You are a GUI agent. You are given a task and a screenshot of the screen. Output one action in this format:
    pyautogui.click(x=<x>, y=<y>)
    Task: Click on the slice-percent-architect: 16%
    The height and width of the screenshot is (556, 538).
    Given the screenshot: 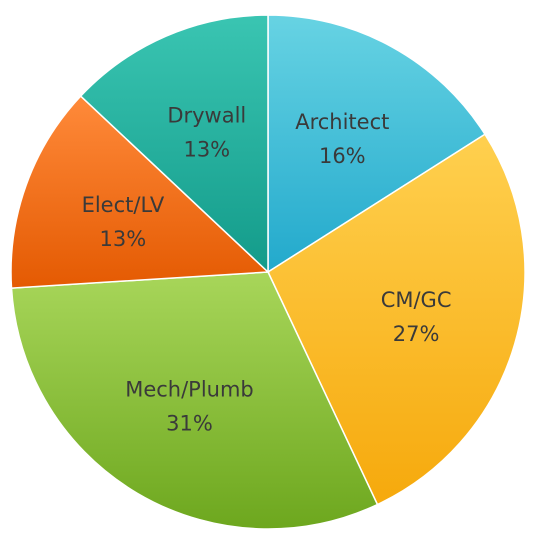 What is the action you would take?
    pyautogui.click(x=342, y=156)
    